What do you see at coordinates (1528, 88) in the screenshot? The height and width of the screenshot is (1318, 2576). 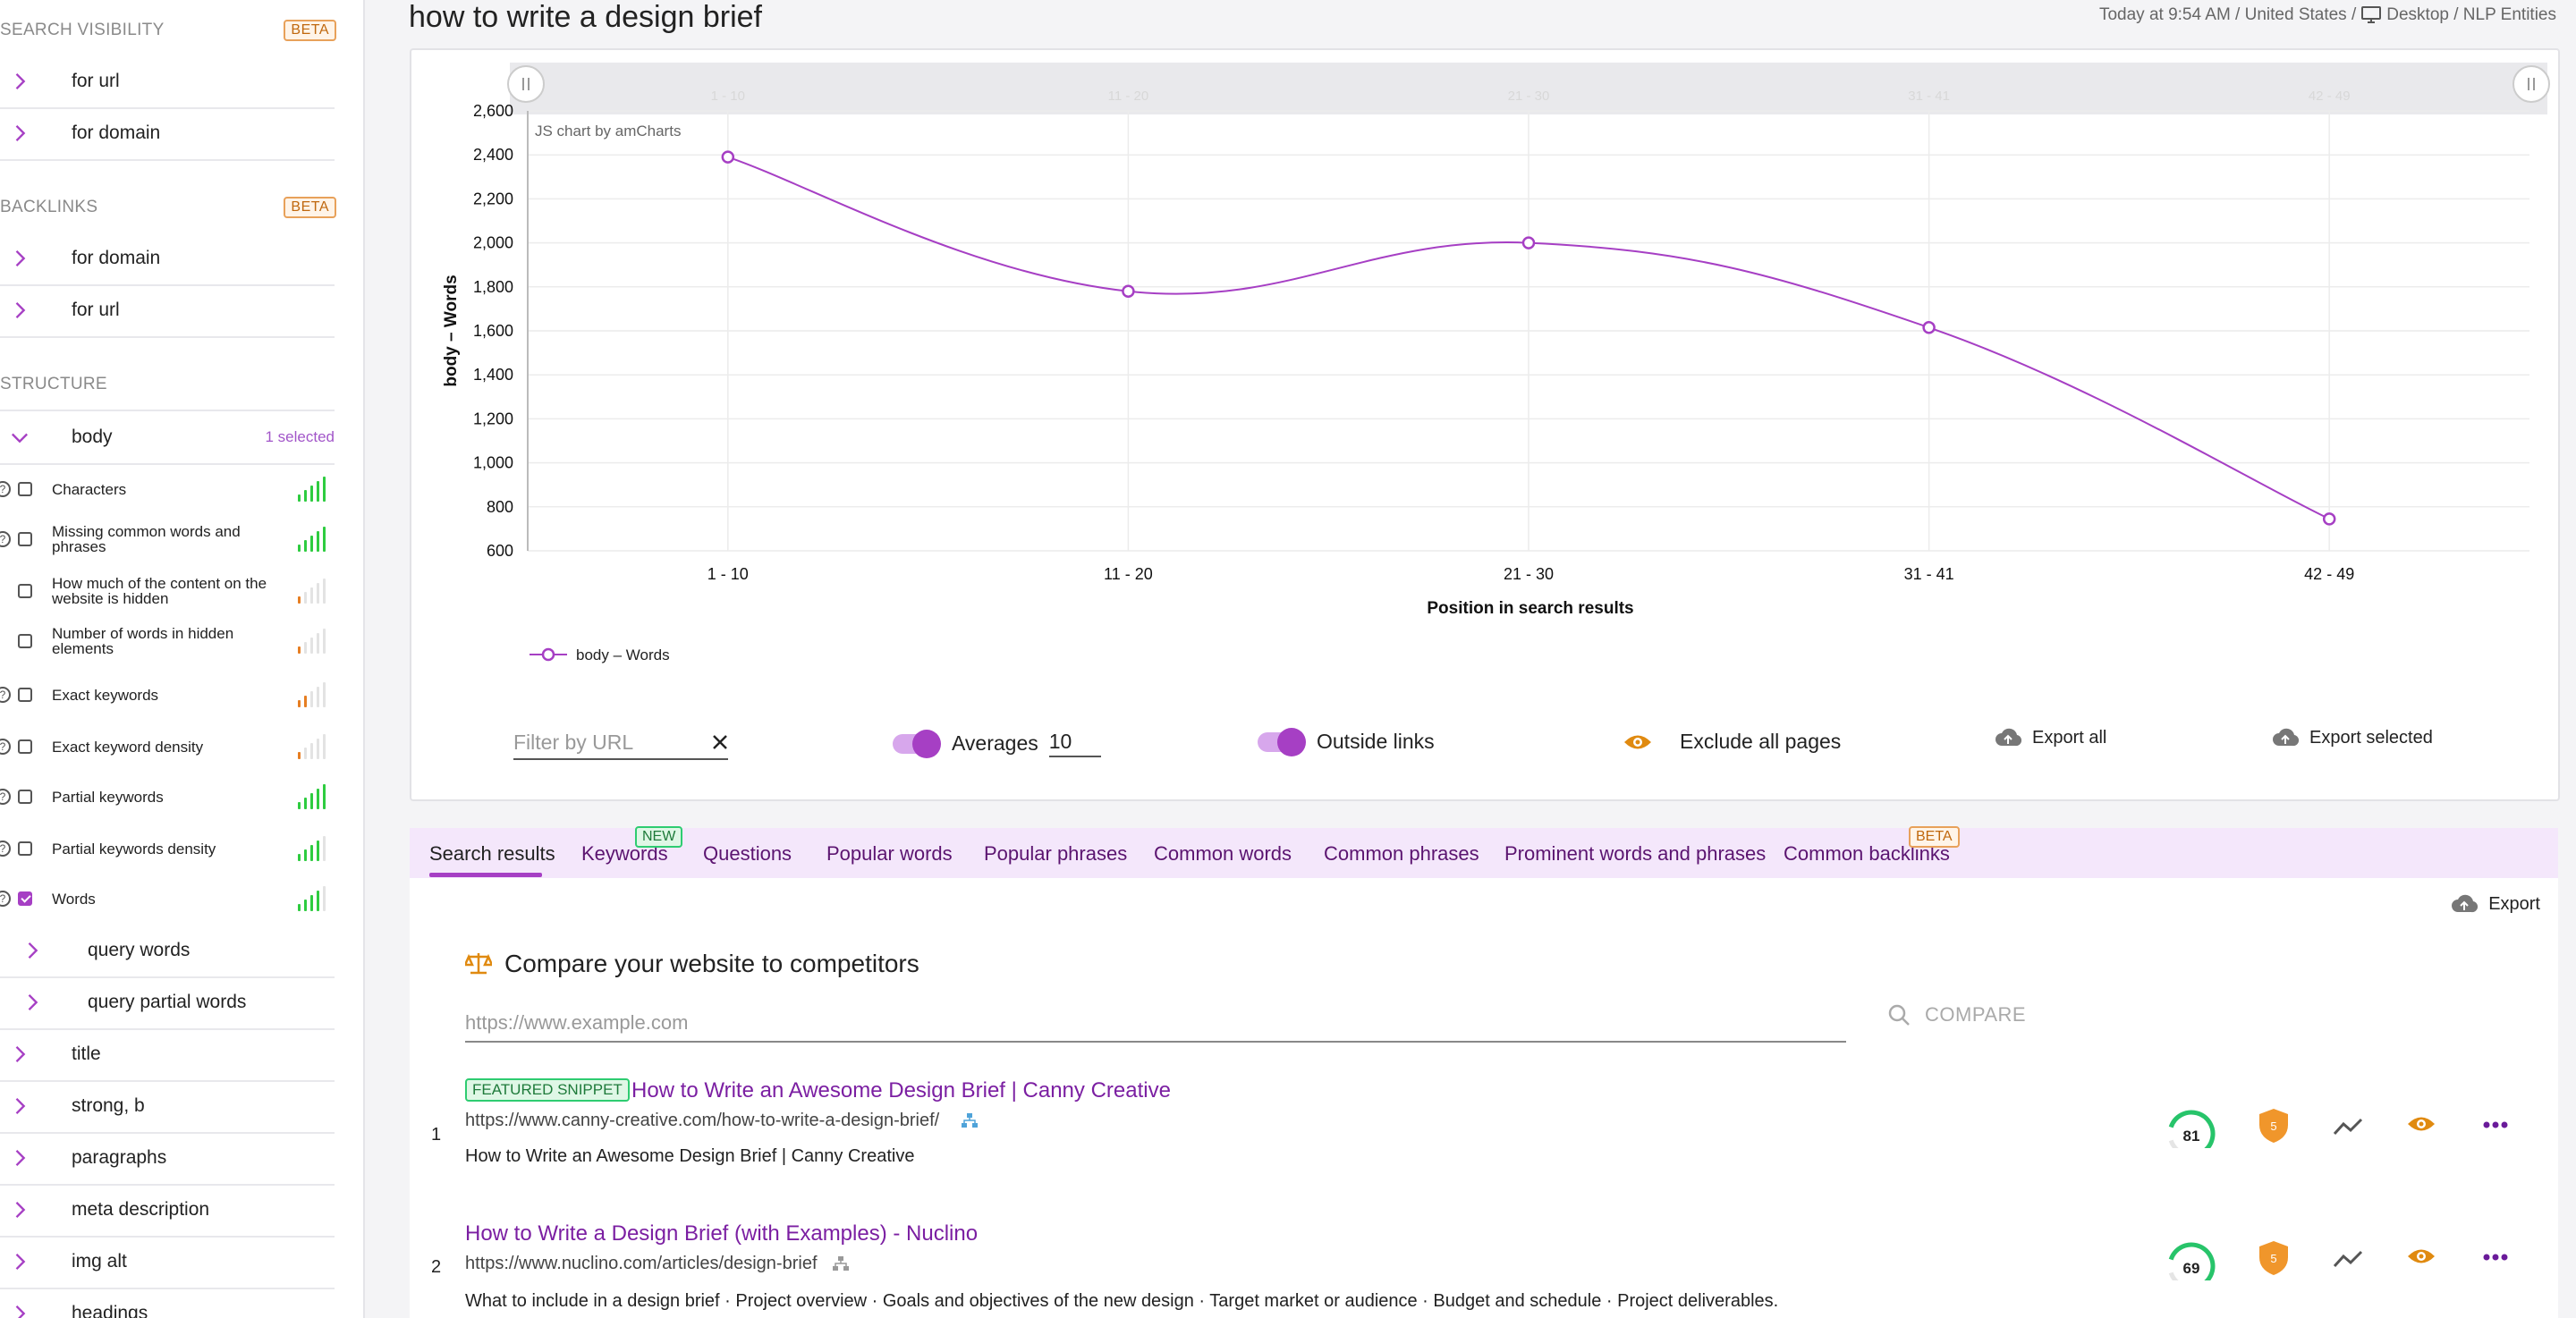 I see `chart-scrollbar` at bounding box center [1528, 88].